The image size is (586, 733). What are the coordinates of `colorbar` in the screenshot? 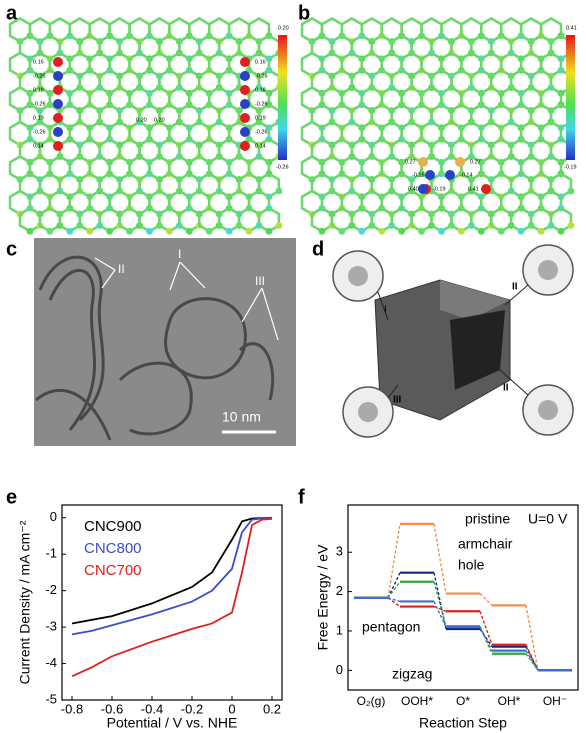 It's located at (570, 97).